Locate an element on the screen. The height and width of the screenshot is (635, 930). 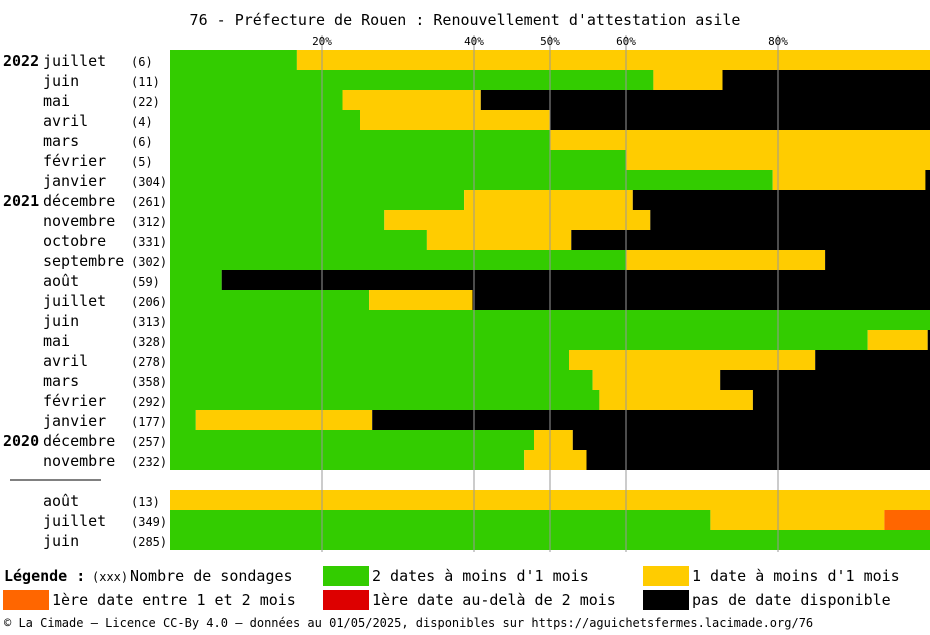
row-year-label: 2022 is located at coordinates (21, 61).